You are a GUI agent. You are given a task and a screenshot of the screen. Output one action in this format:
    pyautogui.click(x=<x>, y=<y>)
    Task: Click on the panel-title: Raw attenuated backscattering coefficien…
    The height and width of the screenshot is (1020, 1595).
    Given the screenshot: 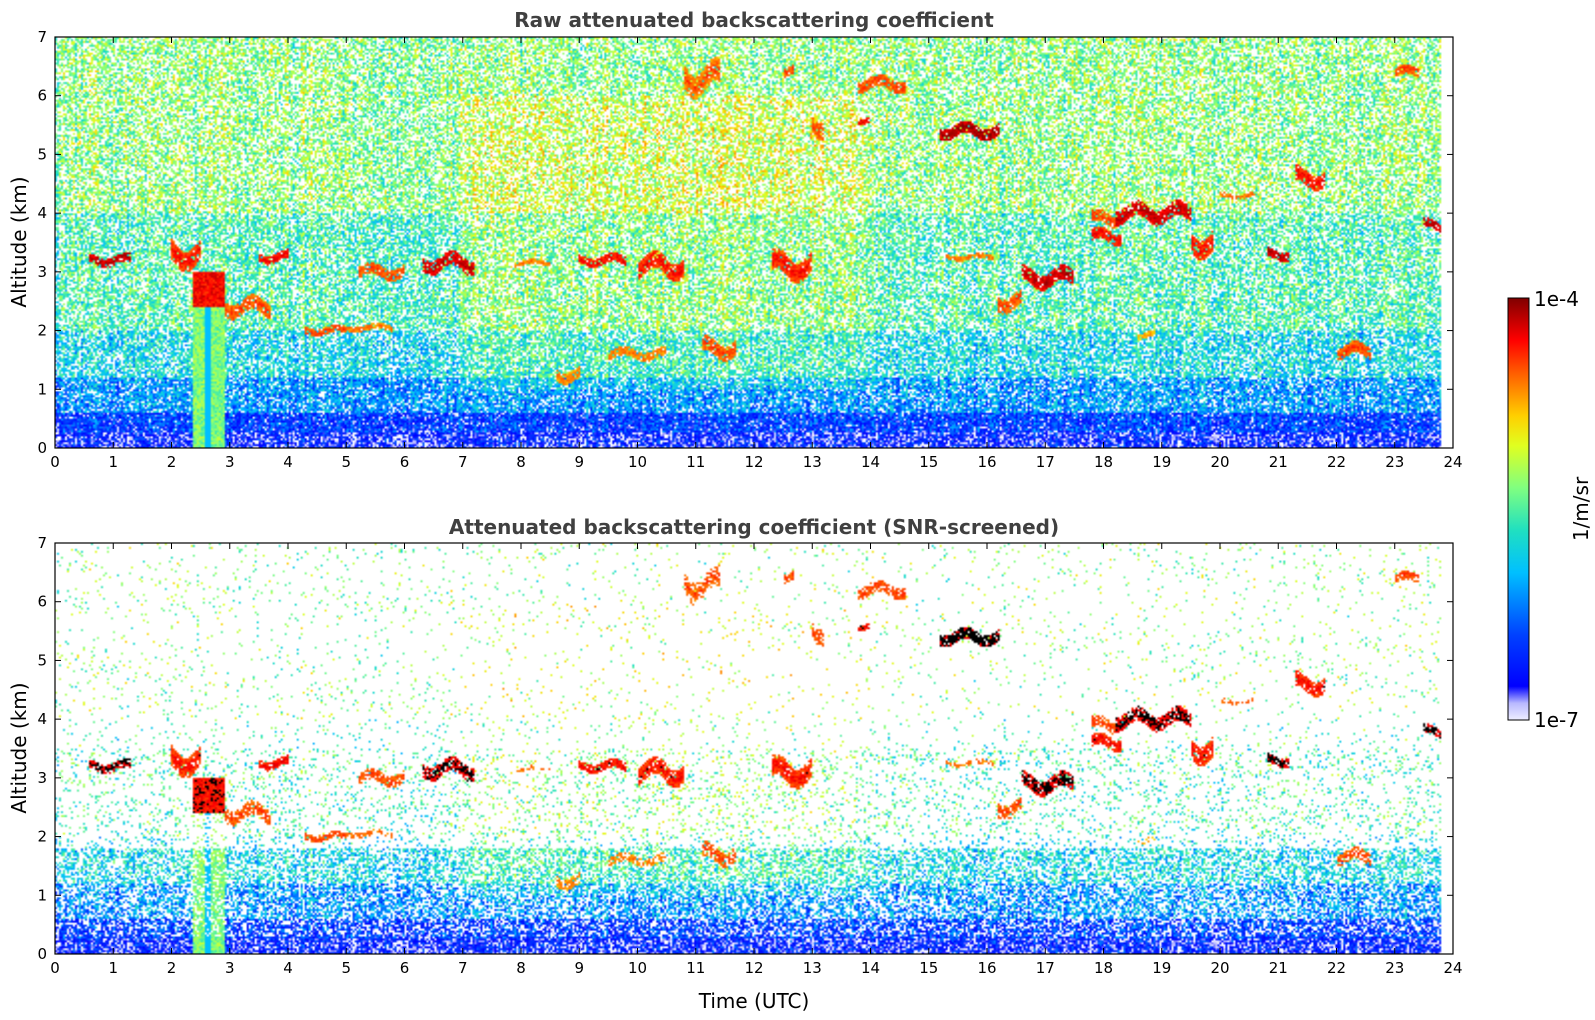 What is the action you would take?
    pyautogui.click(x=754, y=20)
    